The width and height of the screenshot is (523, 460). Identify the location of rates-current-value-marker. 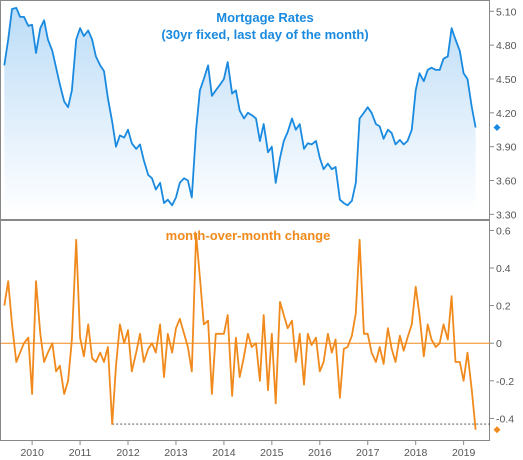
(497, 127).